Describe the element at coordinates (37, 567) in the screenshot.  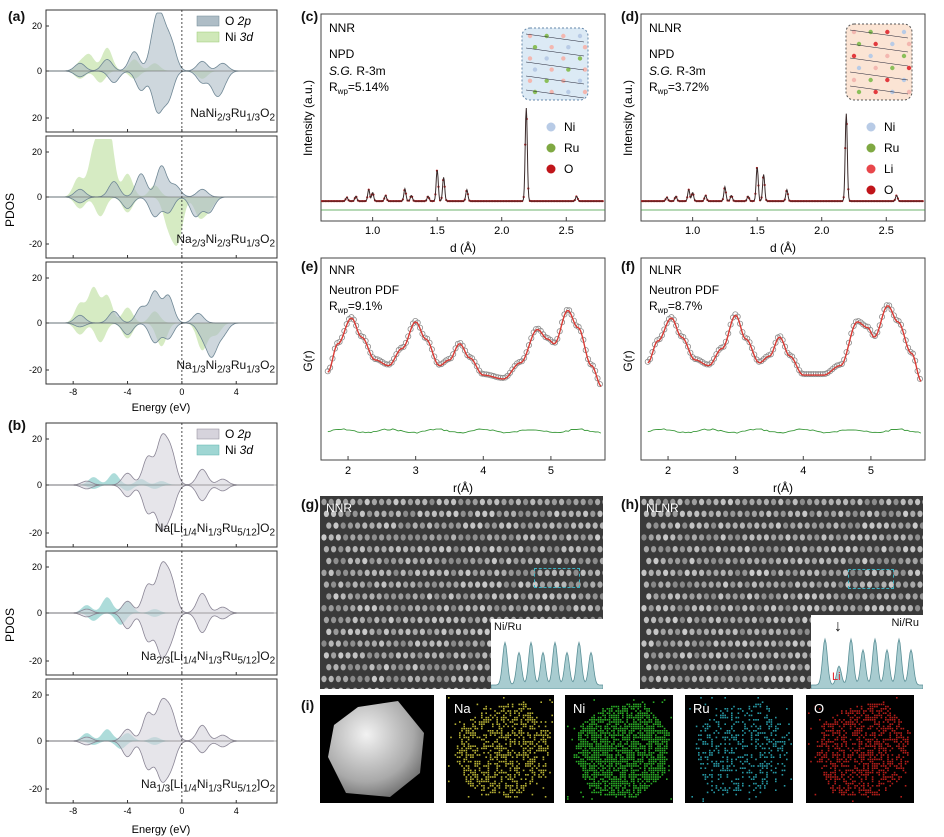
I see `pdos-ytick: 20` at that location.